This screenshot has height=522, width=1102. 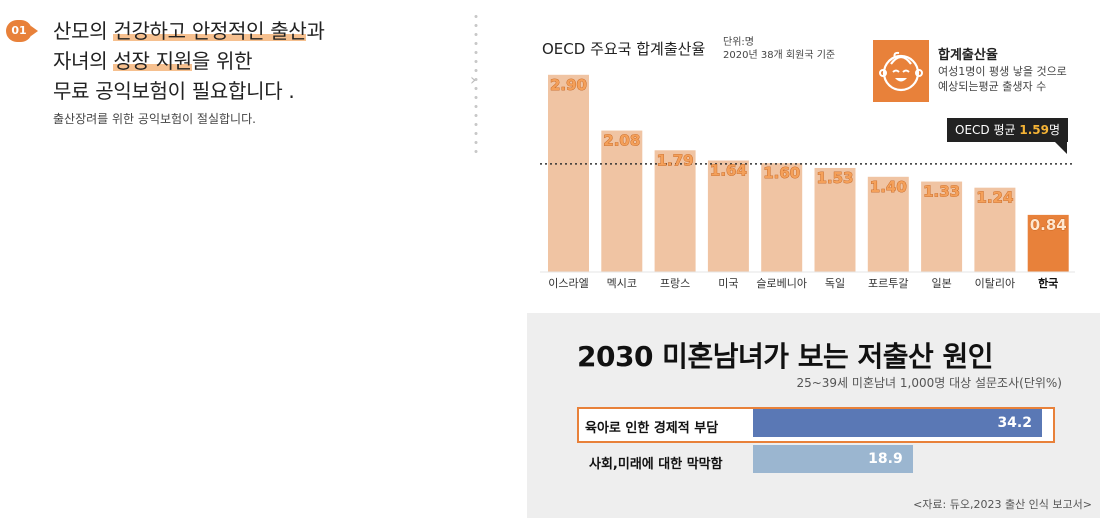 I want to click on reason-bar: 18.9, so click(x=833, y=459).